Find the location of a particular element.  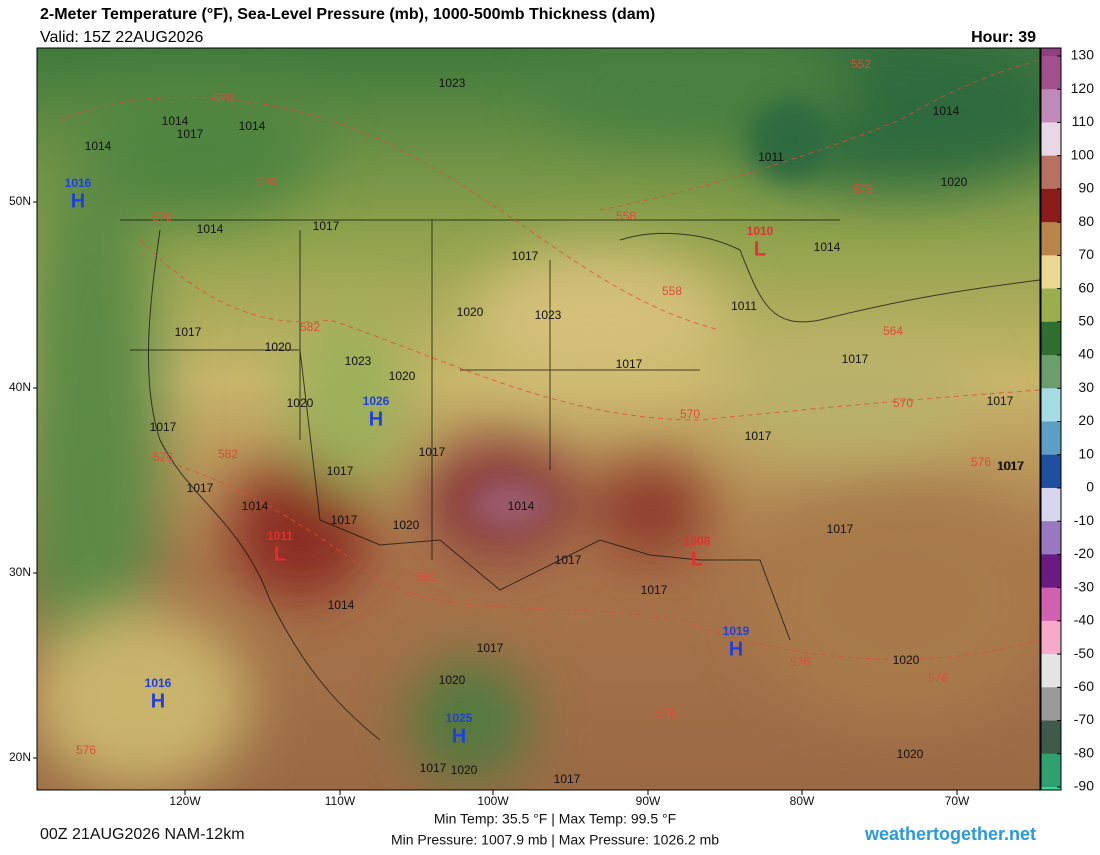

colorbar-label: 0 is located at coordinates (1090, 487).